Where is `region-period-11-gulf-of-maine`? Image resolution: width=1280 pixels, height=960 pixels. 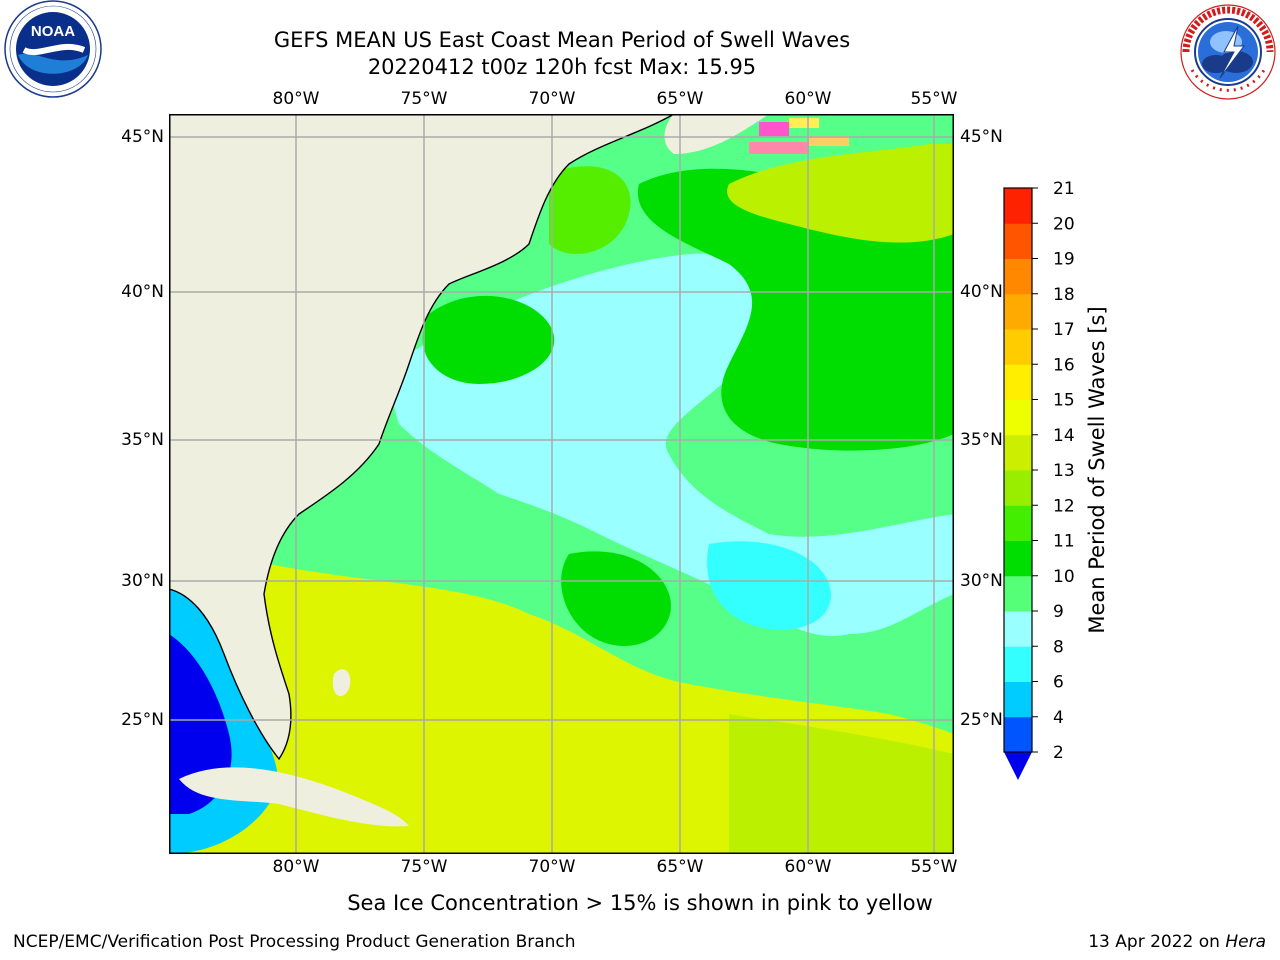
region-period-11-gulf-of-maine is located at coordinates (590, 210).